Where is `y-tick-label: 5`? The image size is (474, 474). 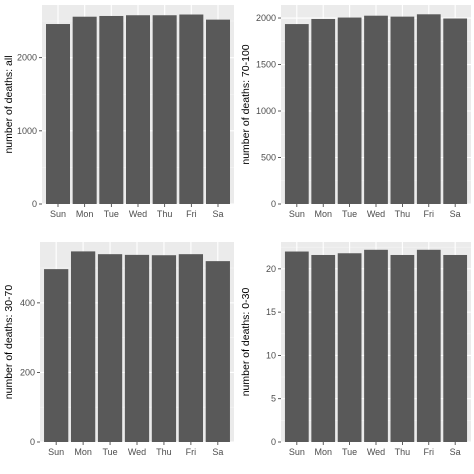
y-tick-label: 5 is located at coordinates (273, 399).